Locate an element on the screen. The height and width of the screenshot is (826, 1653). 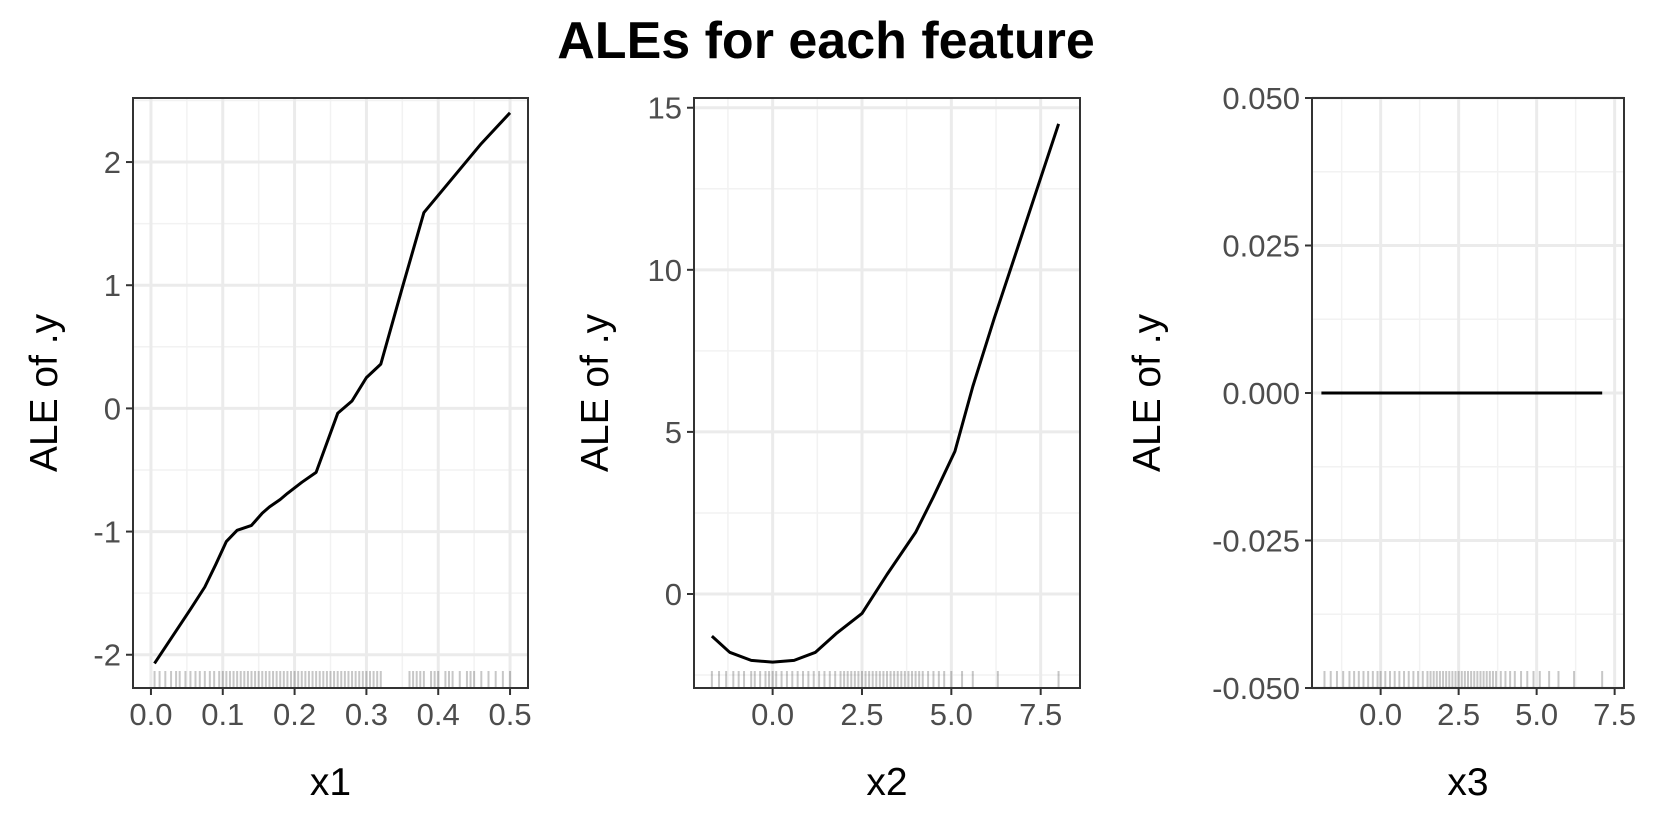
y-tick-label: 10 is located at coordinates (665, 270).